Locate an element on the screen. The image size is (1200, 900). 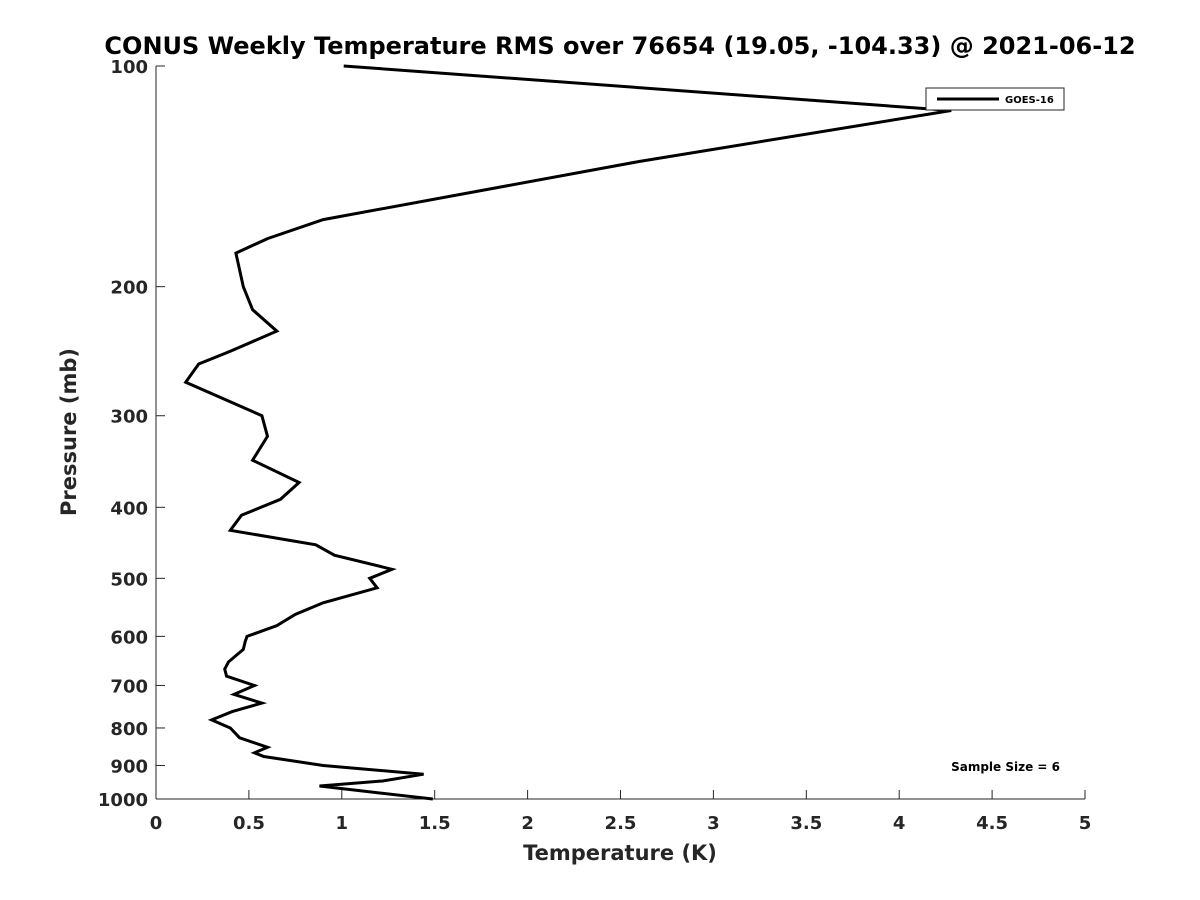
x-axis-label: Temperature (K) is located at coordinates (620, 853).